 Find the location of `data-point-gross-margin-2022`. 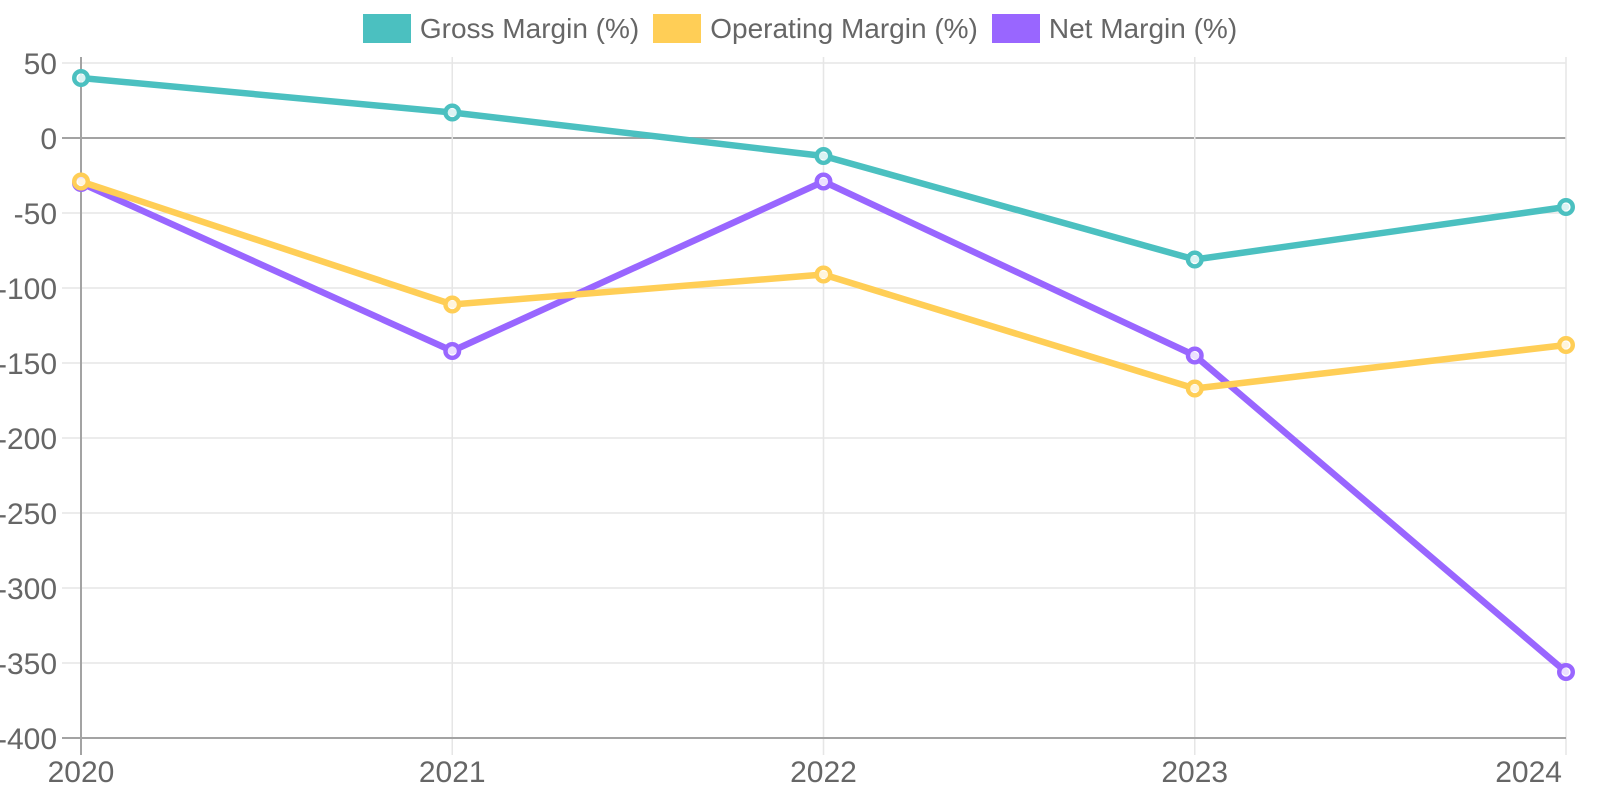

data-point-gross-margin-2022 is located at coordinates (823, 155).